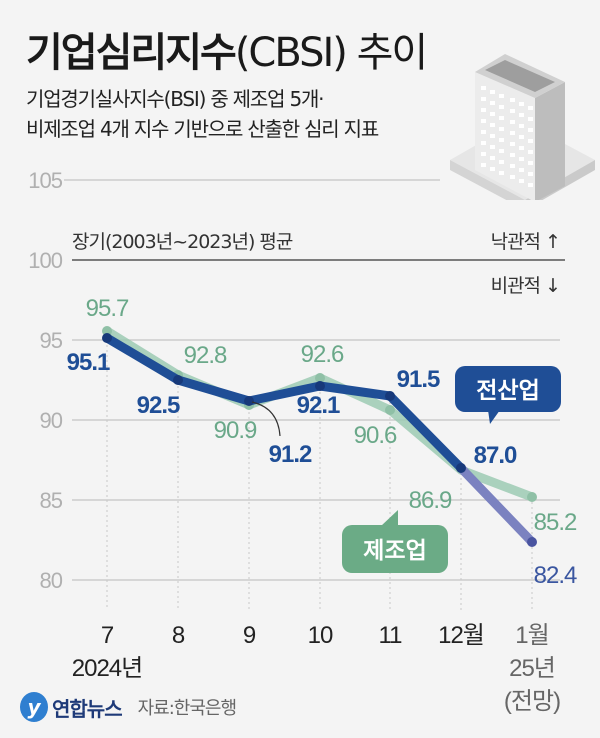 Image resolution: width=600 pixels, height=738 pixels. Describe the element at coordinates (266, 419) in the screenshot. I see `leader-line` at that location.